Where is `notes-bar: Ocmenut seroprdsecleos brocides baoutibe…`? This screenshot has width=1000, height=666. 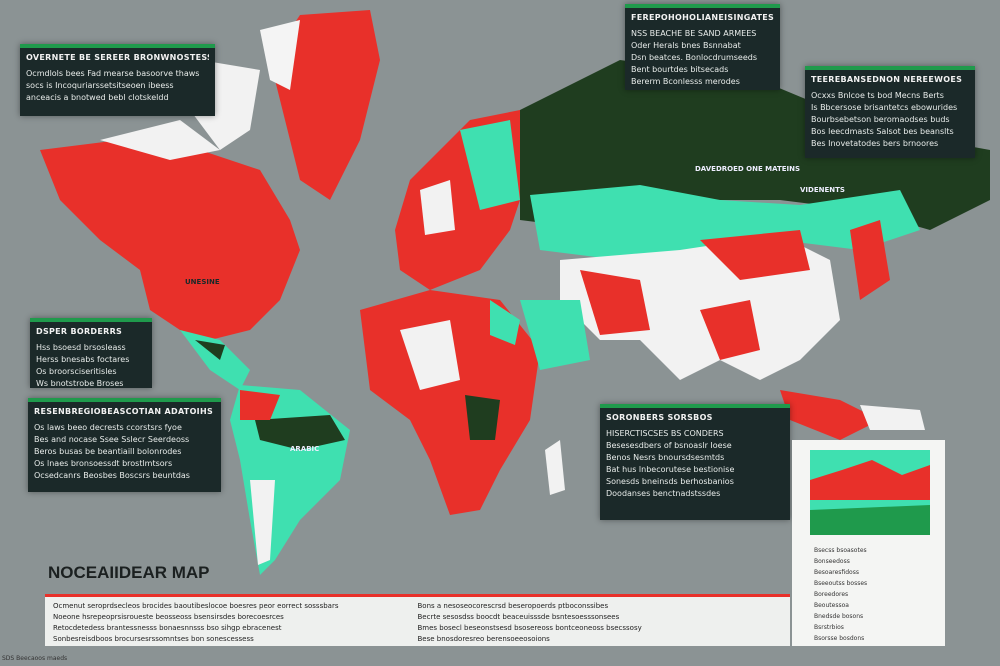
notes-bar: Ocmenut seroprdsecleos brocides baoutibe… is located at coordinates (417, 620).